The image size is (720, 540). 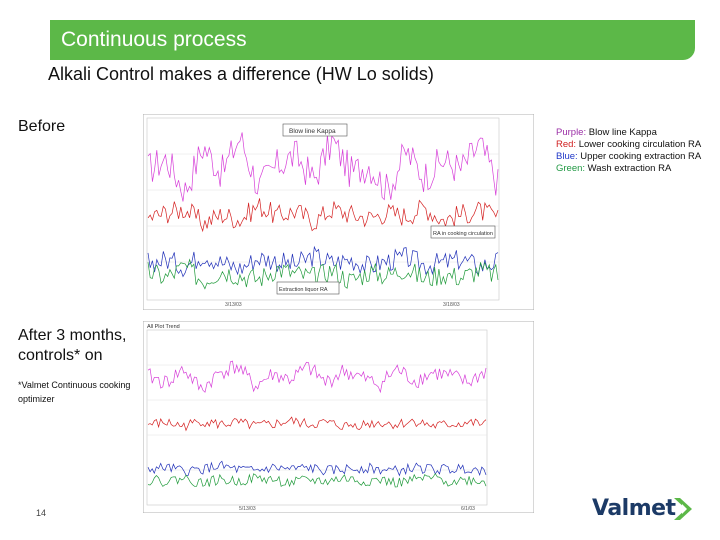 What do you see at coordinates (233, 305) in the screenshot?
I see `x-tick: 3/13/03` at bounding box center [233, 305].